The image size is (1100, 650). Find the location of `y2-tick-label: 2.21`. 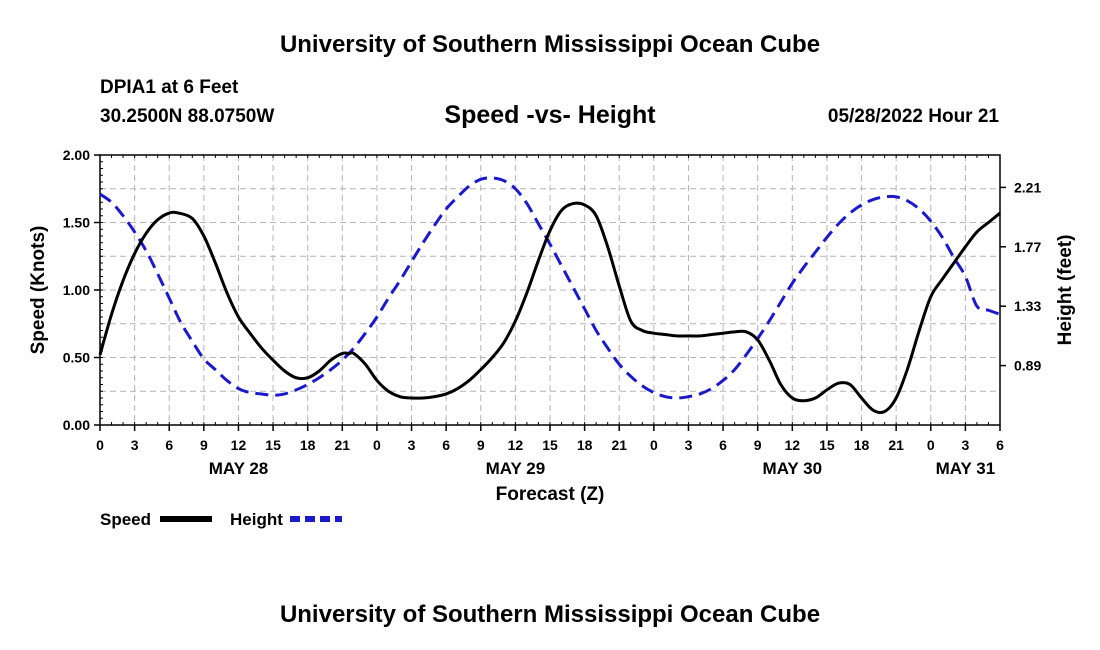

y2-tick-label: 2.21 is located at coordinates (1027, 187).